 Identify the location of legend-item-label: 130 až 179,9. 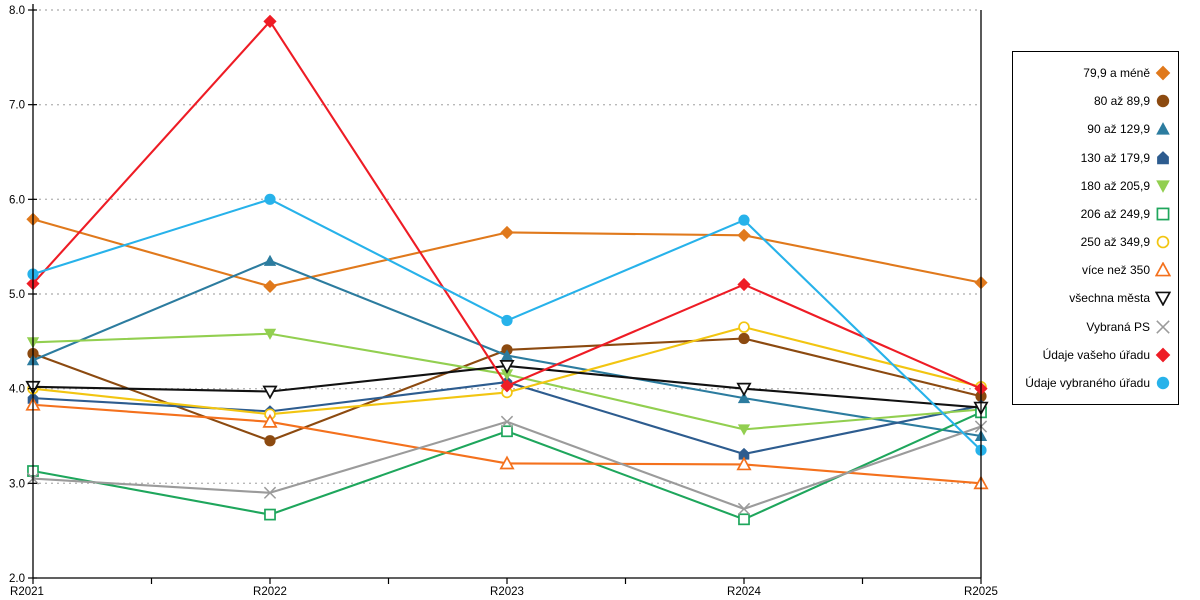
(1115, 157).